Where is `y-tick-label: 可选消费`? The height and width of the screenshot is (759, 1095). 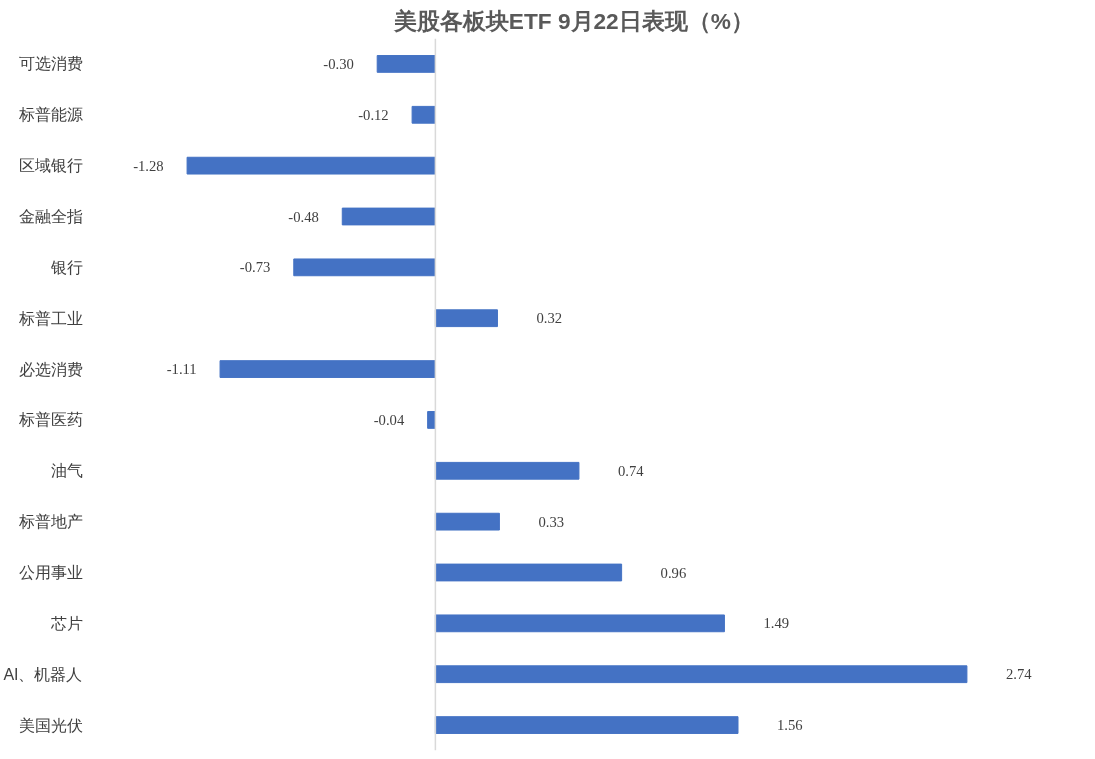 y-tick-label: 可选消费 is located at coordinates (50, 64).